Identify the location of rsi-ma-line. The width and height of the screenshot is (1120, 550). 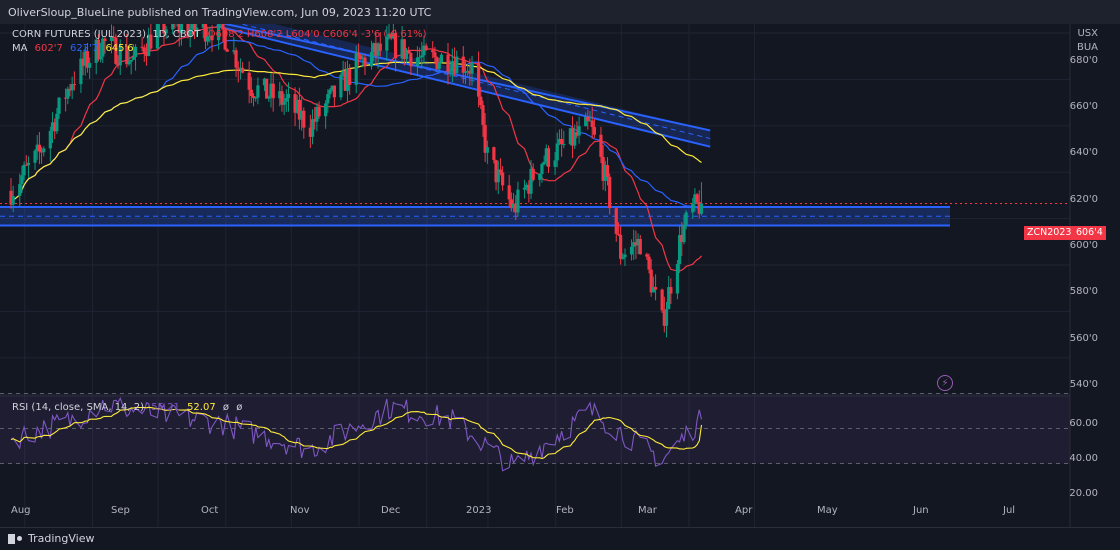
(356, 433).